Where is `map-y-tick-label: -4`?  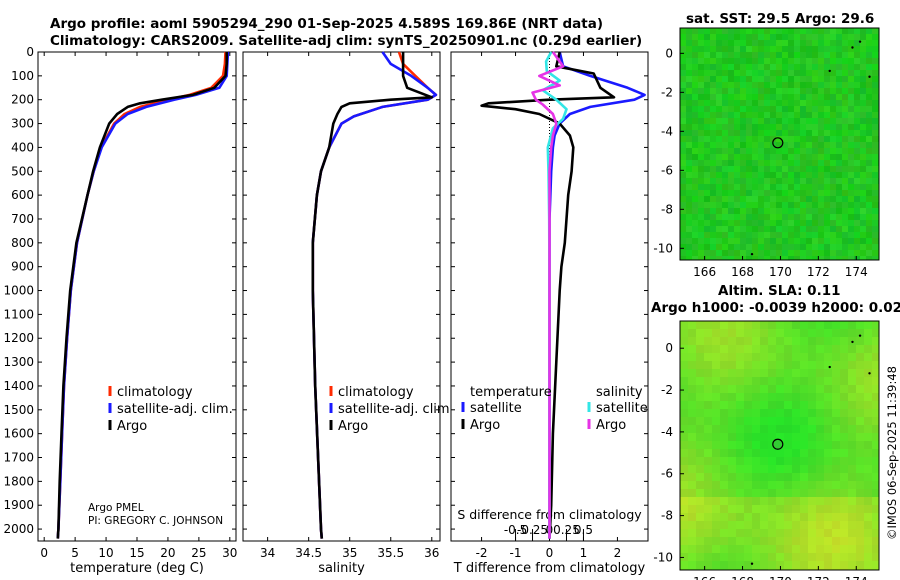 map-y-tick-label: -4 is located at coordinates (667, 131).